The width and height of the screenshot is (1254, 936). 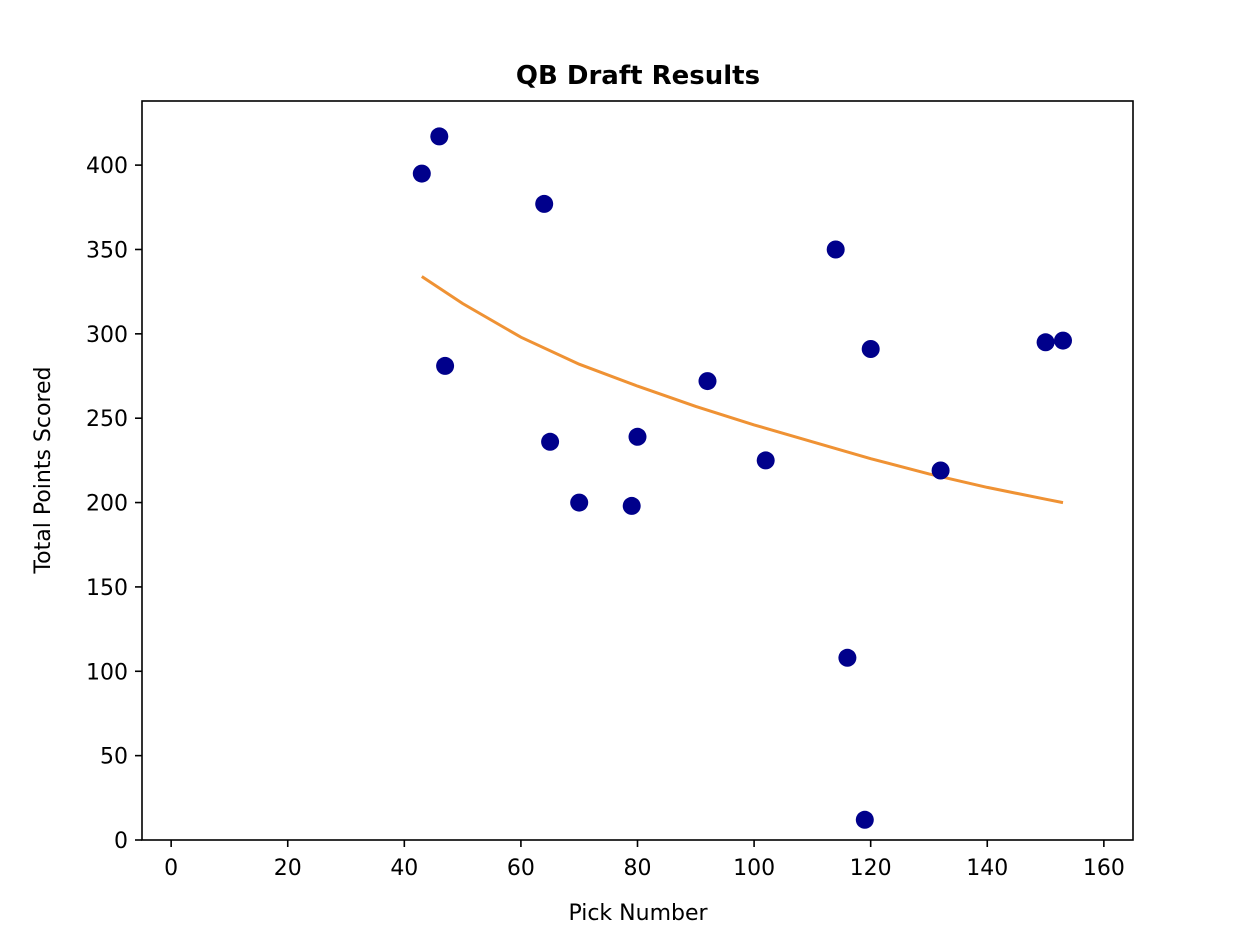 I want to click on y-tick-label: 50, so click(x=114, y=757).